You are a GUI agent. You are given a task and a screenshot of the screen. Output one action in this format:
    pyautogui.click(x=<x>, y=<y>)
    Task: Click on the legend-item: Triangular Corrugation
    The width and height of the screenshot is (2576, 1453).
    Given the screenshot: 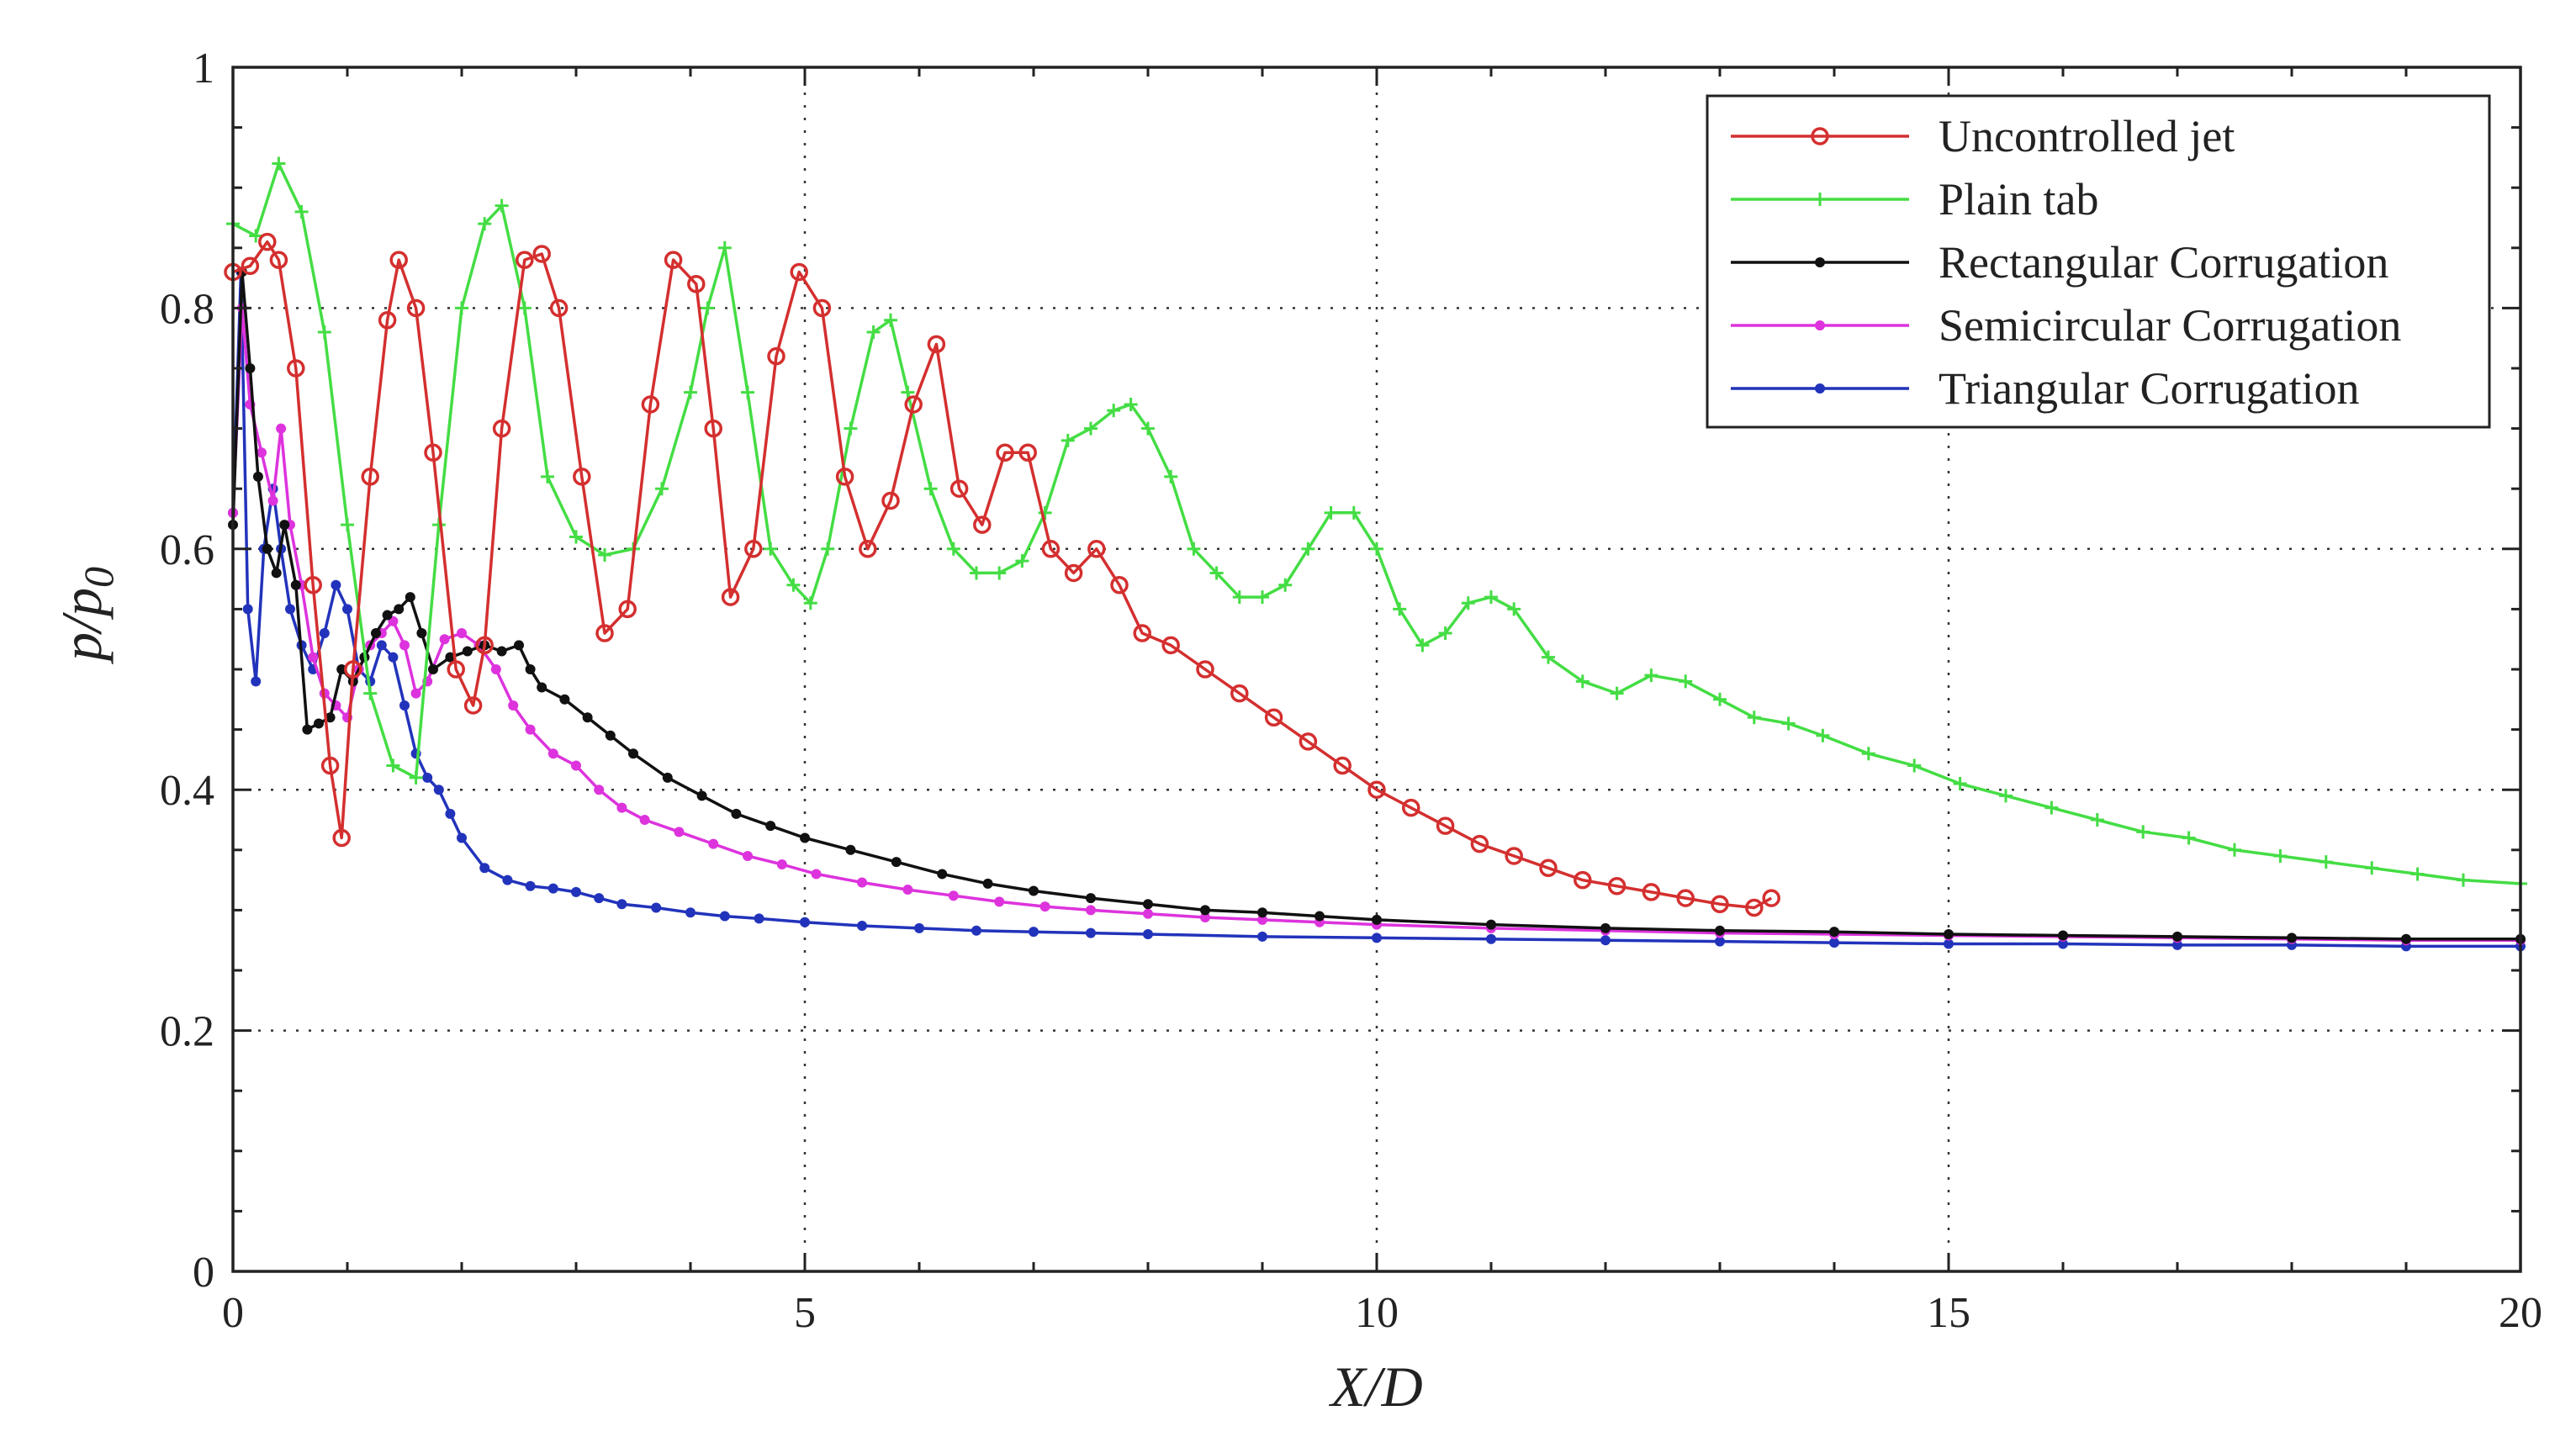 What is the action you would take?
    pyautogui.click(x=2045, y=388)
    